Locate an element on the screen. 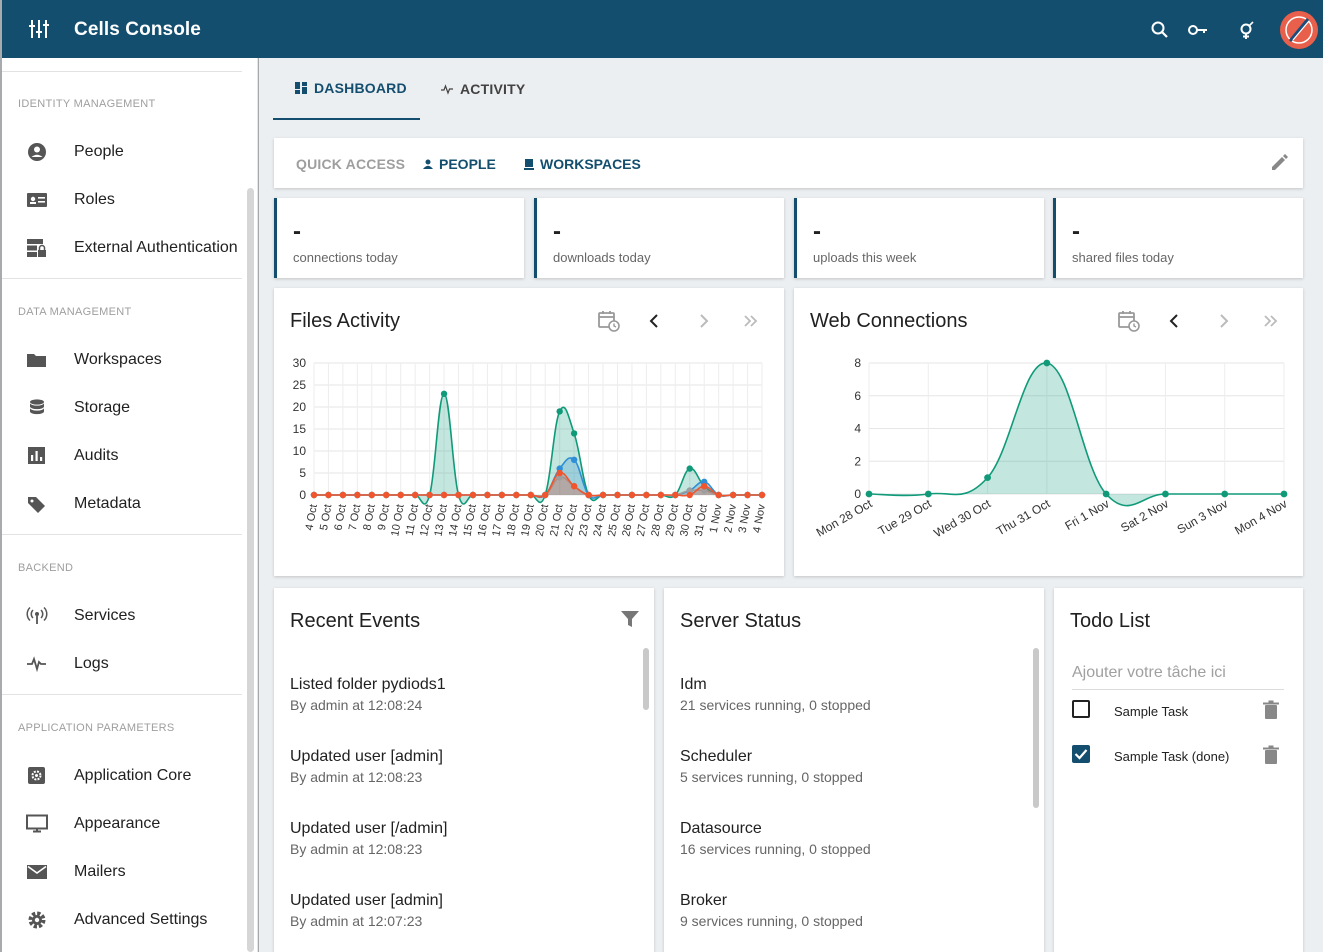  service-item: Scheduler 5 services running, 0 stopped is located at coordinates (855, 766).